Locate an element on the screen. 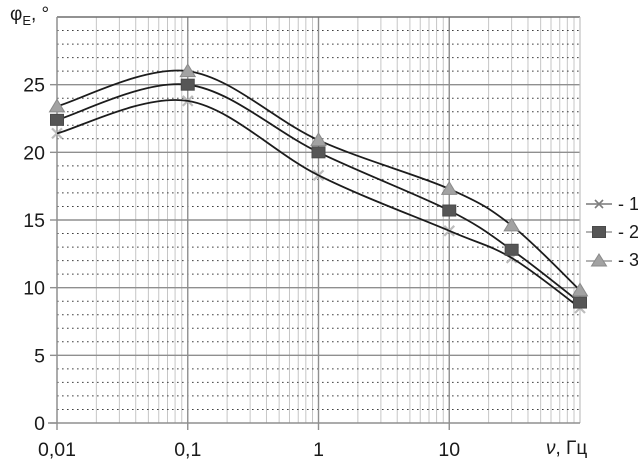 Image resolution: width=638 pixels, height=468 pixels. triangle-marker-icon is located at coordinates (599, 260).